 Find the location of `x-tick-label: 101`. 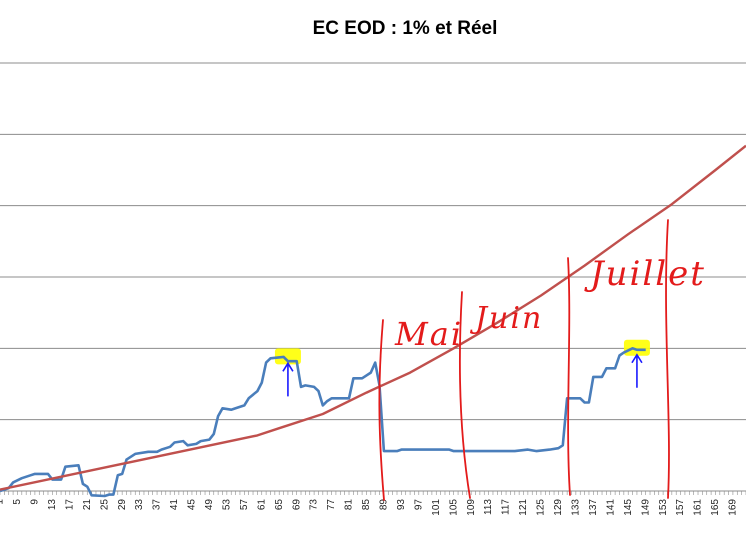

x-tick-label: 101 is located at coordinates (436, 507).